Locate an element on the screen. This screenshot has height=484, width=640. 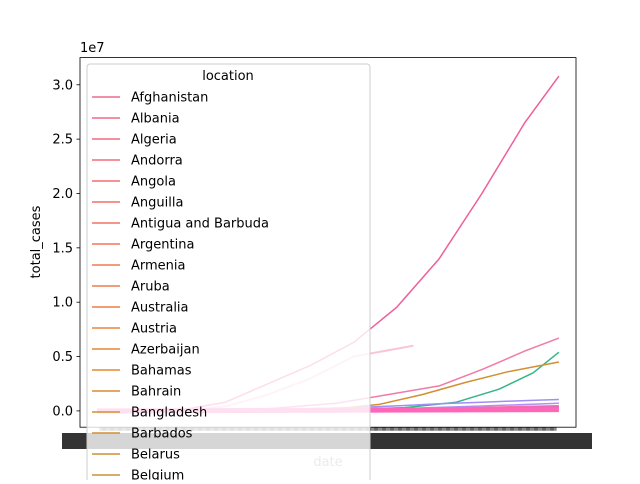
legend-title: location is located at coordinates (228, 76).